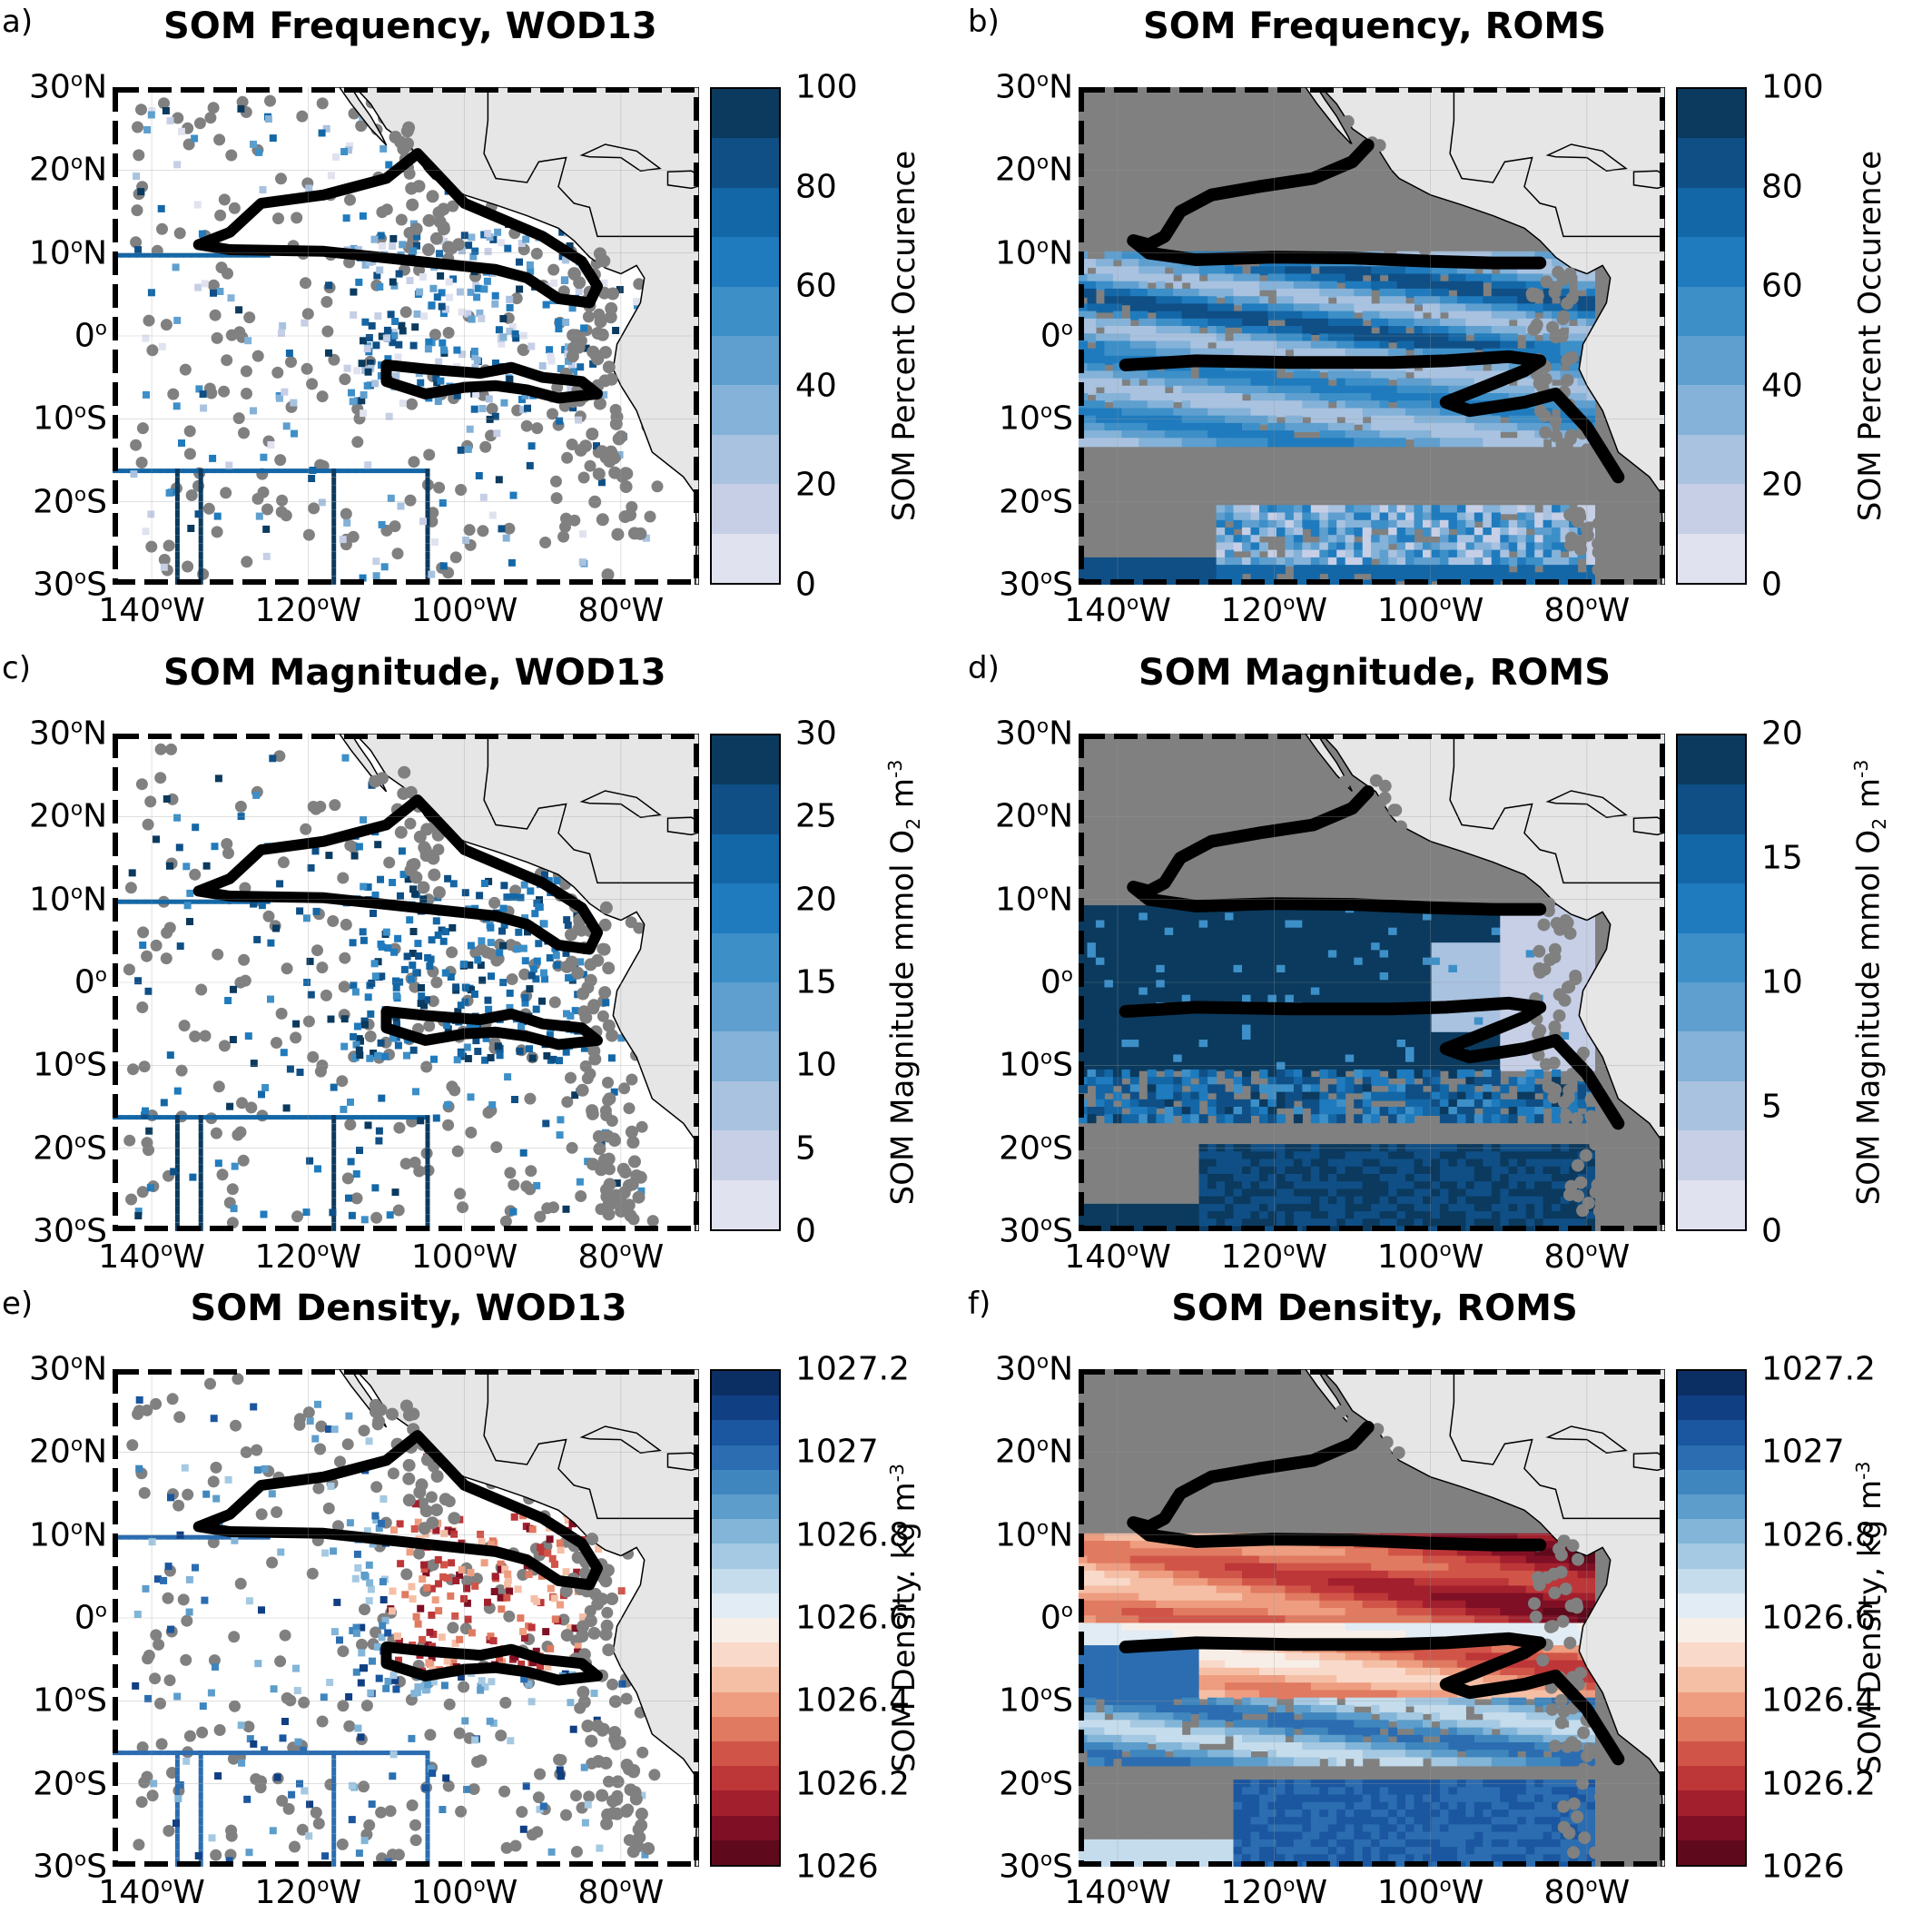  Describe the element at coordinates (816, 187) in the screenshot. I see `colorbar-tick-label: 80` at that location.